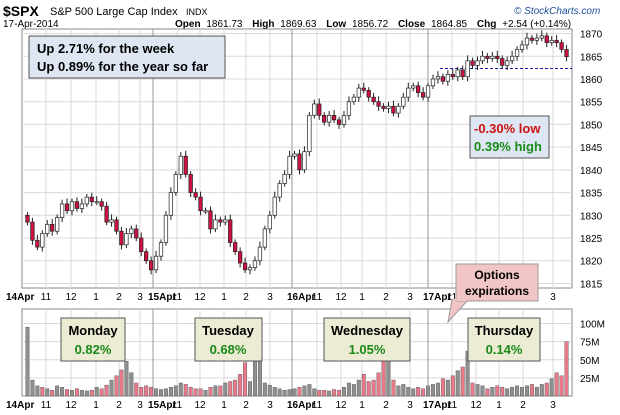 This screenshot has width=620, height=415. Describe the element at coordinates (122, 66) in the screenshot. I see `year-change: Up 0.89% for the year so far` at that location.